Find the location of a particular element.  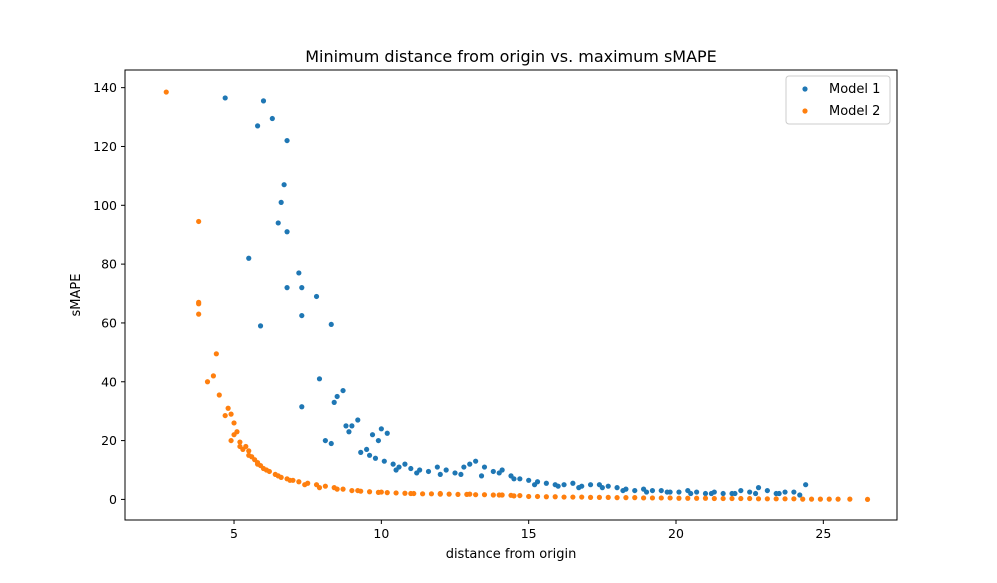

y-axis-label: sMAPE is located at coordinates (76, 295).